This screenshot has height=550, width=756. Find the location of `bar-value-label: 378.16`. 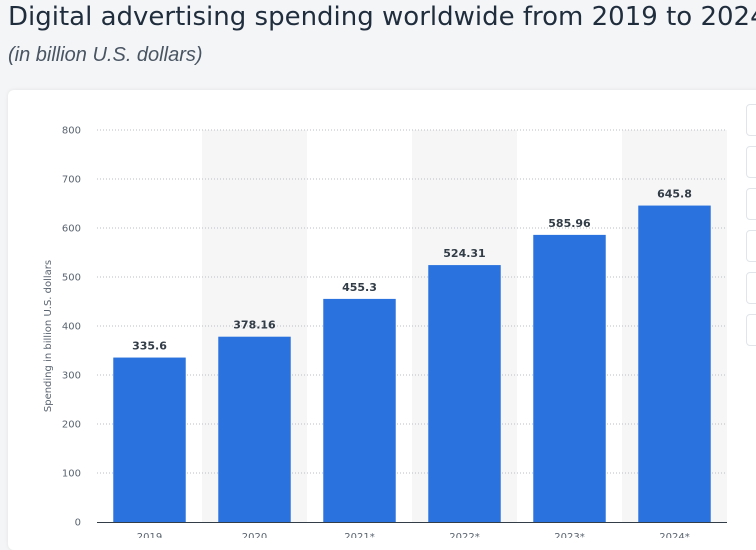

bar-value-label: 378.16 is located at coordinates (254, 325).